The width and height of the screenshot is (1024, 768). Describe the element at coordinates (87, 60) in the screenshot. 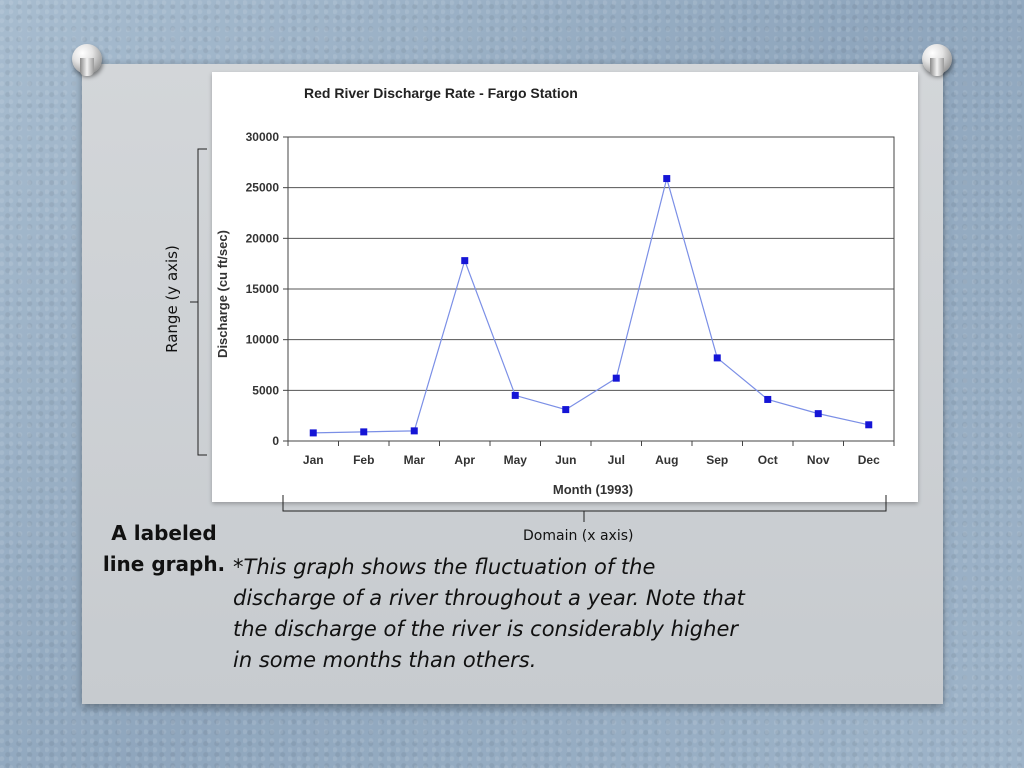

I see `pushpin-icon-left` at that location.